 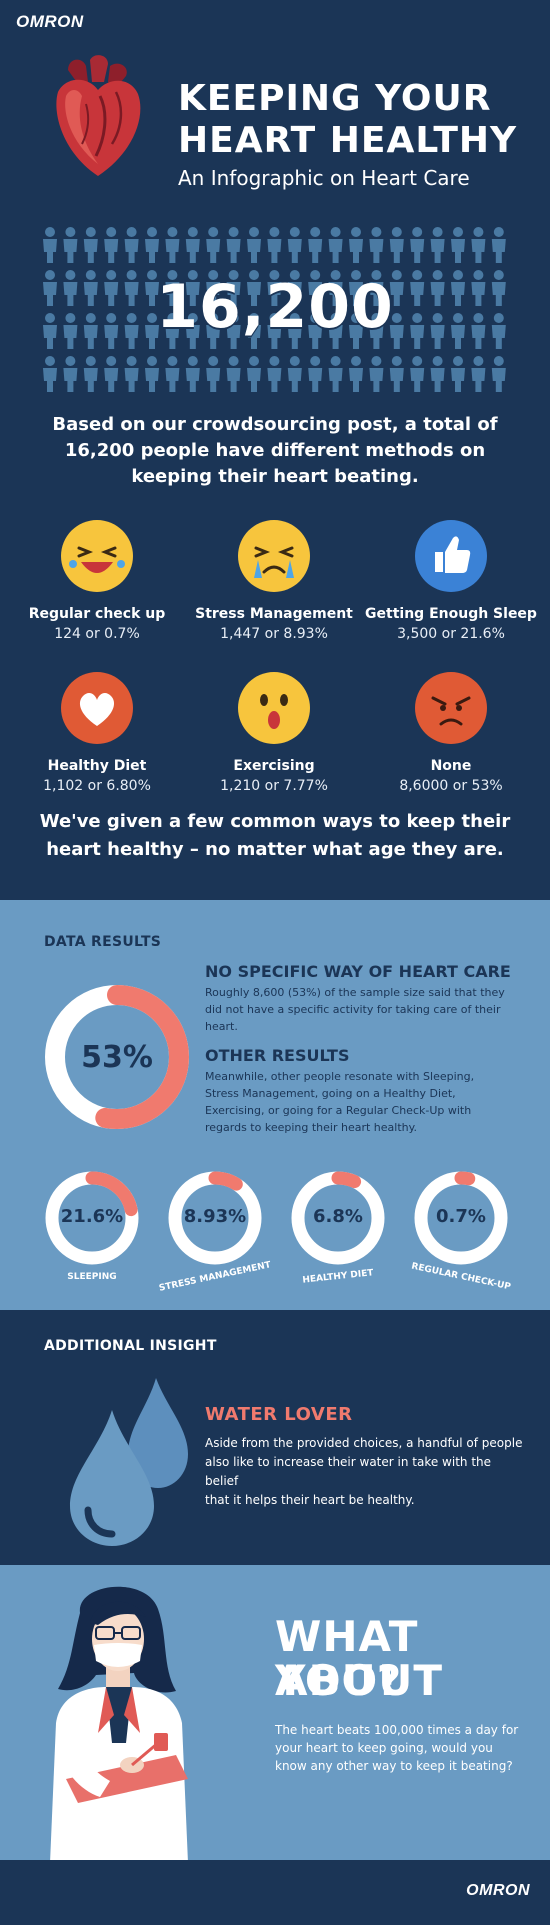 I want to click on category-exercising: Exercising 1,210 or 7.77%, so click(x=274, y=733).